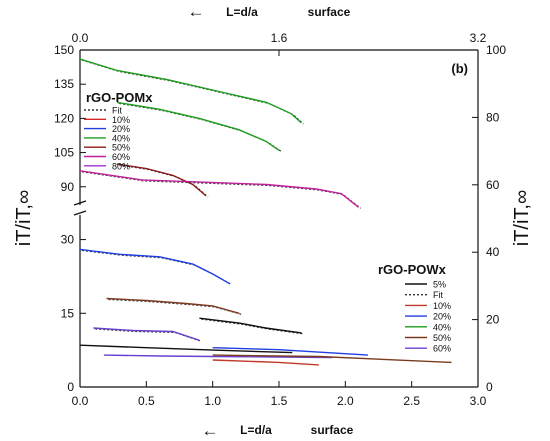 The height and width of the screenshot is (441, 550). What do you see at coordinates (64, 84) in the screenshot?
I see `left-tick-label: 135` at bounding box center [64, 84].